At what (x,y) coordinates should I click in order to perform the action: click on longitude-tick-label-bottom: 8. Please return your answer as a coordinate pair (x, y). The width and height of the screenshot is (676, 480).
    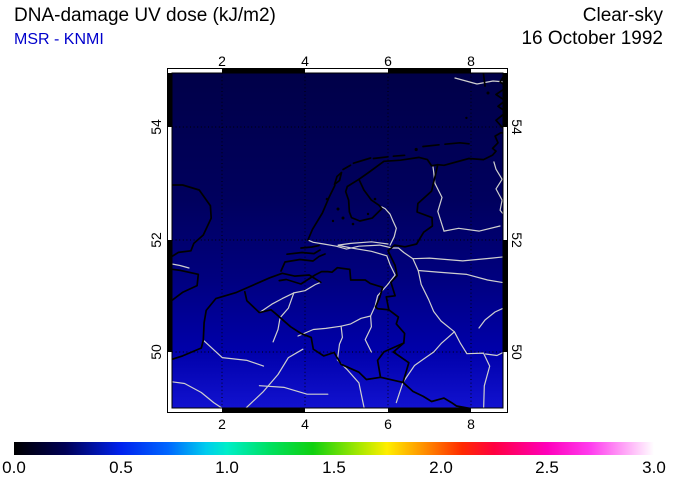
    Looking at the image, I should click on (471, 424).